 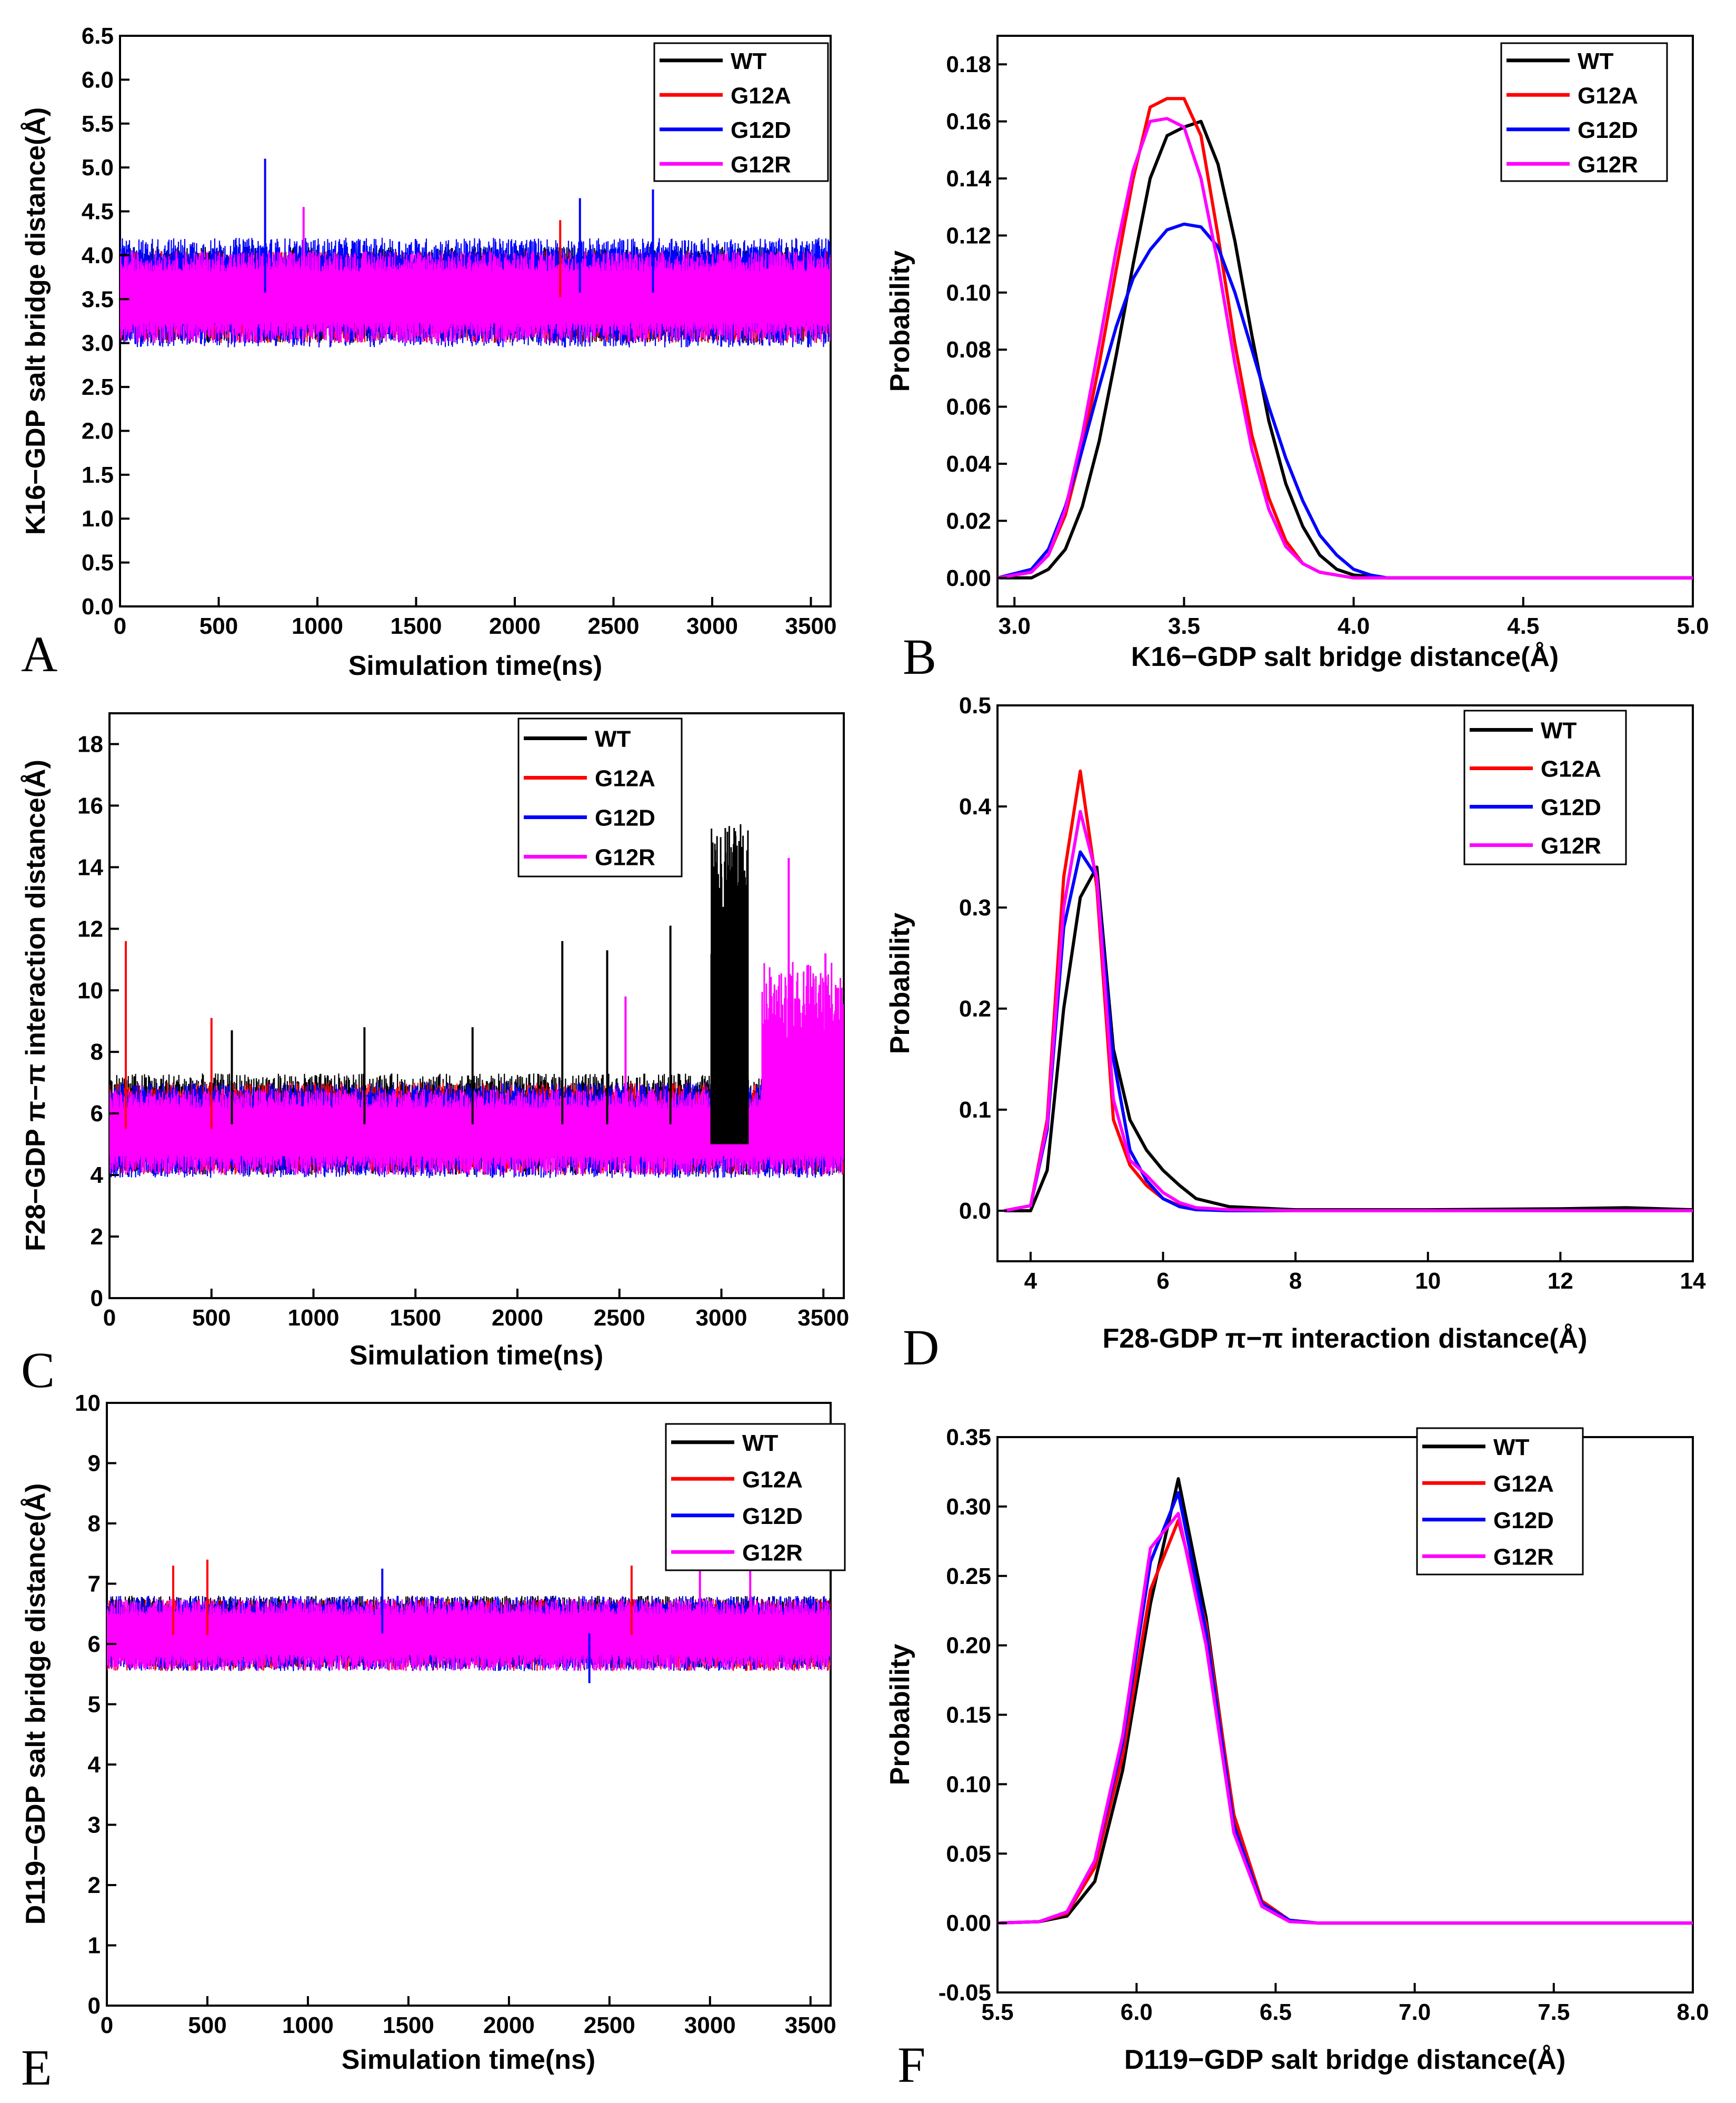 What do you see at coordinates (94, 1825) in the screenshot?
I see `y-tick-label: 3` at bounding box center [94, 1825].